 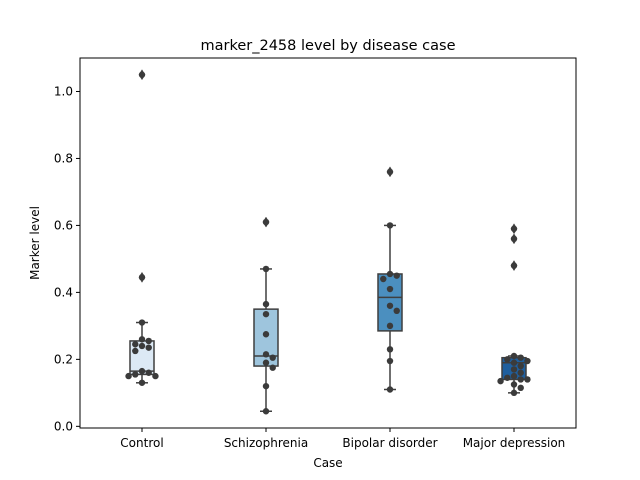 I want to click on box-iqr, so click(x=390, y=302).